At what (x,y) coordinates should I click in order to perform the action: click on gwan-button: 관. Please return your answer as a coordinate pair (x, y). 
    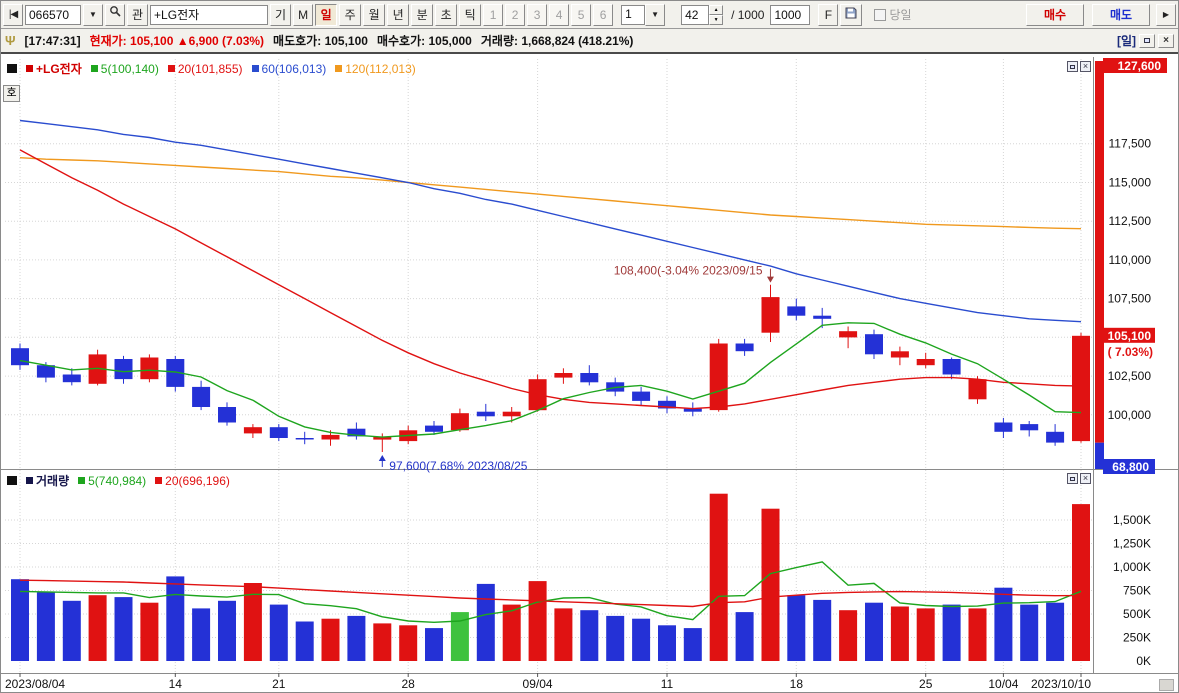
    Looking at the image, I should click on (138, 14).